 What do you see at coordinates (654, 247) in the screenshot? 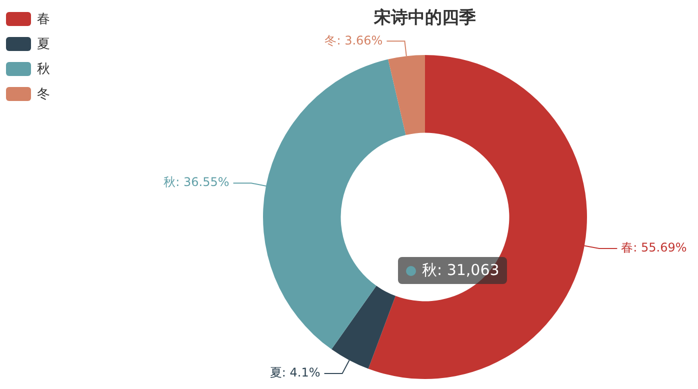
I see `data-label: 春: 55.69%` at bounding box center [654, 247].